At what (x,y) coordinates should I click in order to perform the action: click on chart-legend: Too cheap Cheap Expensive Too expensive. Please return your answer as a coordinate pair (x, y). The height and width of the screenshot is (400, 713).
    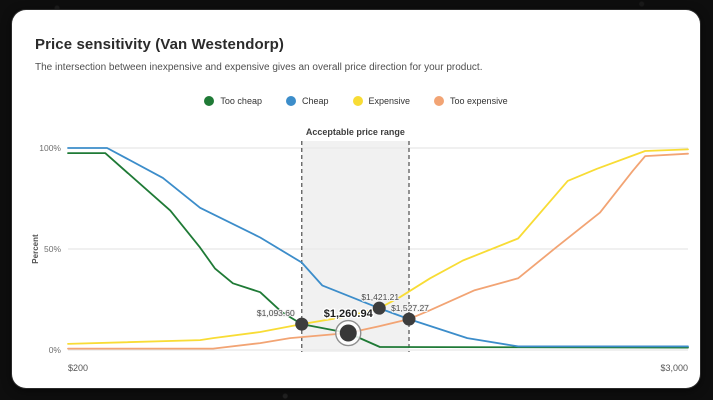
    Looking at the image, I should click on (356, 101).